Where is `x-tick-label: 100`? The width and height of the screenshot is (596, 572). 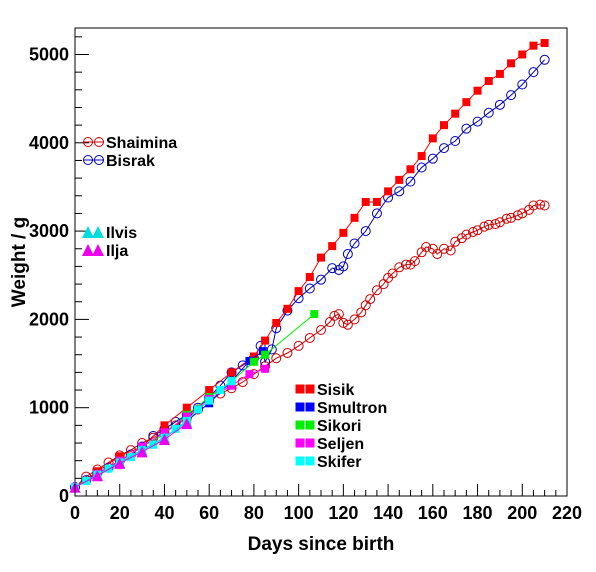
x-tick-label: 100 is located at coordinates (299, 513).